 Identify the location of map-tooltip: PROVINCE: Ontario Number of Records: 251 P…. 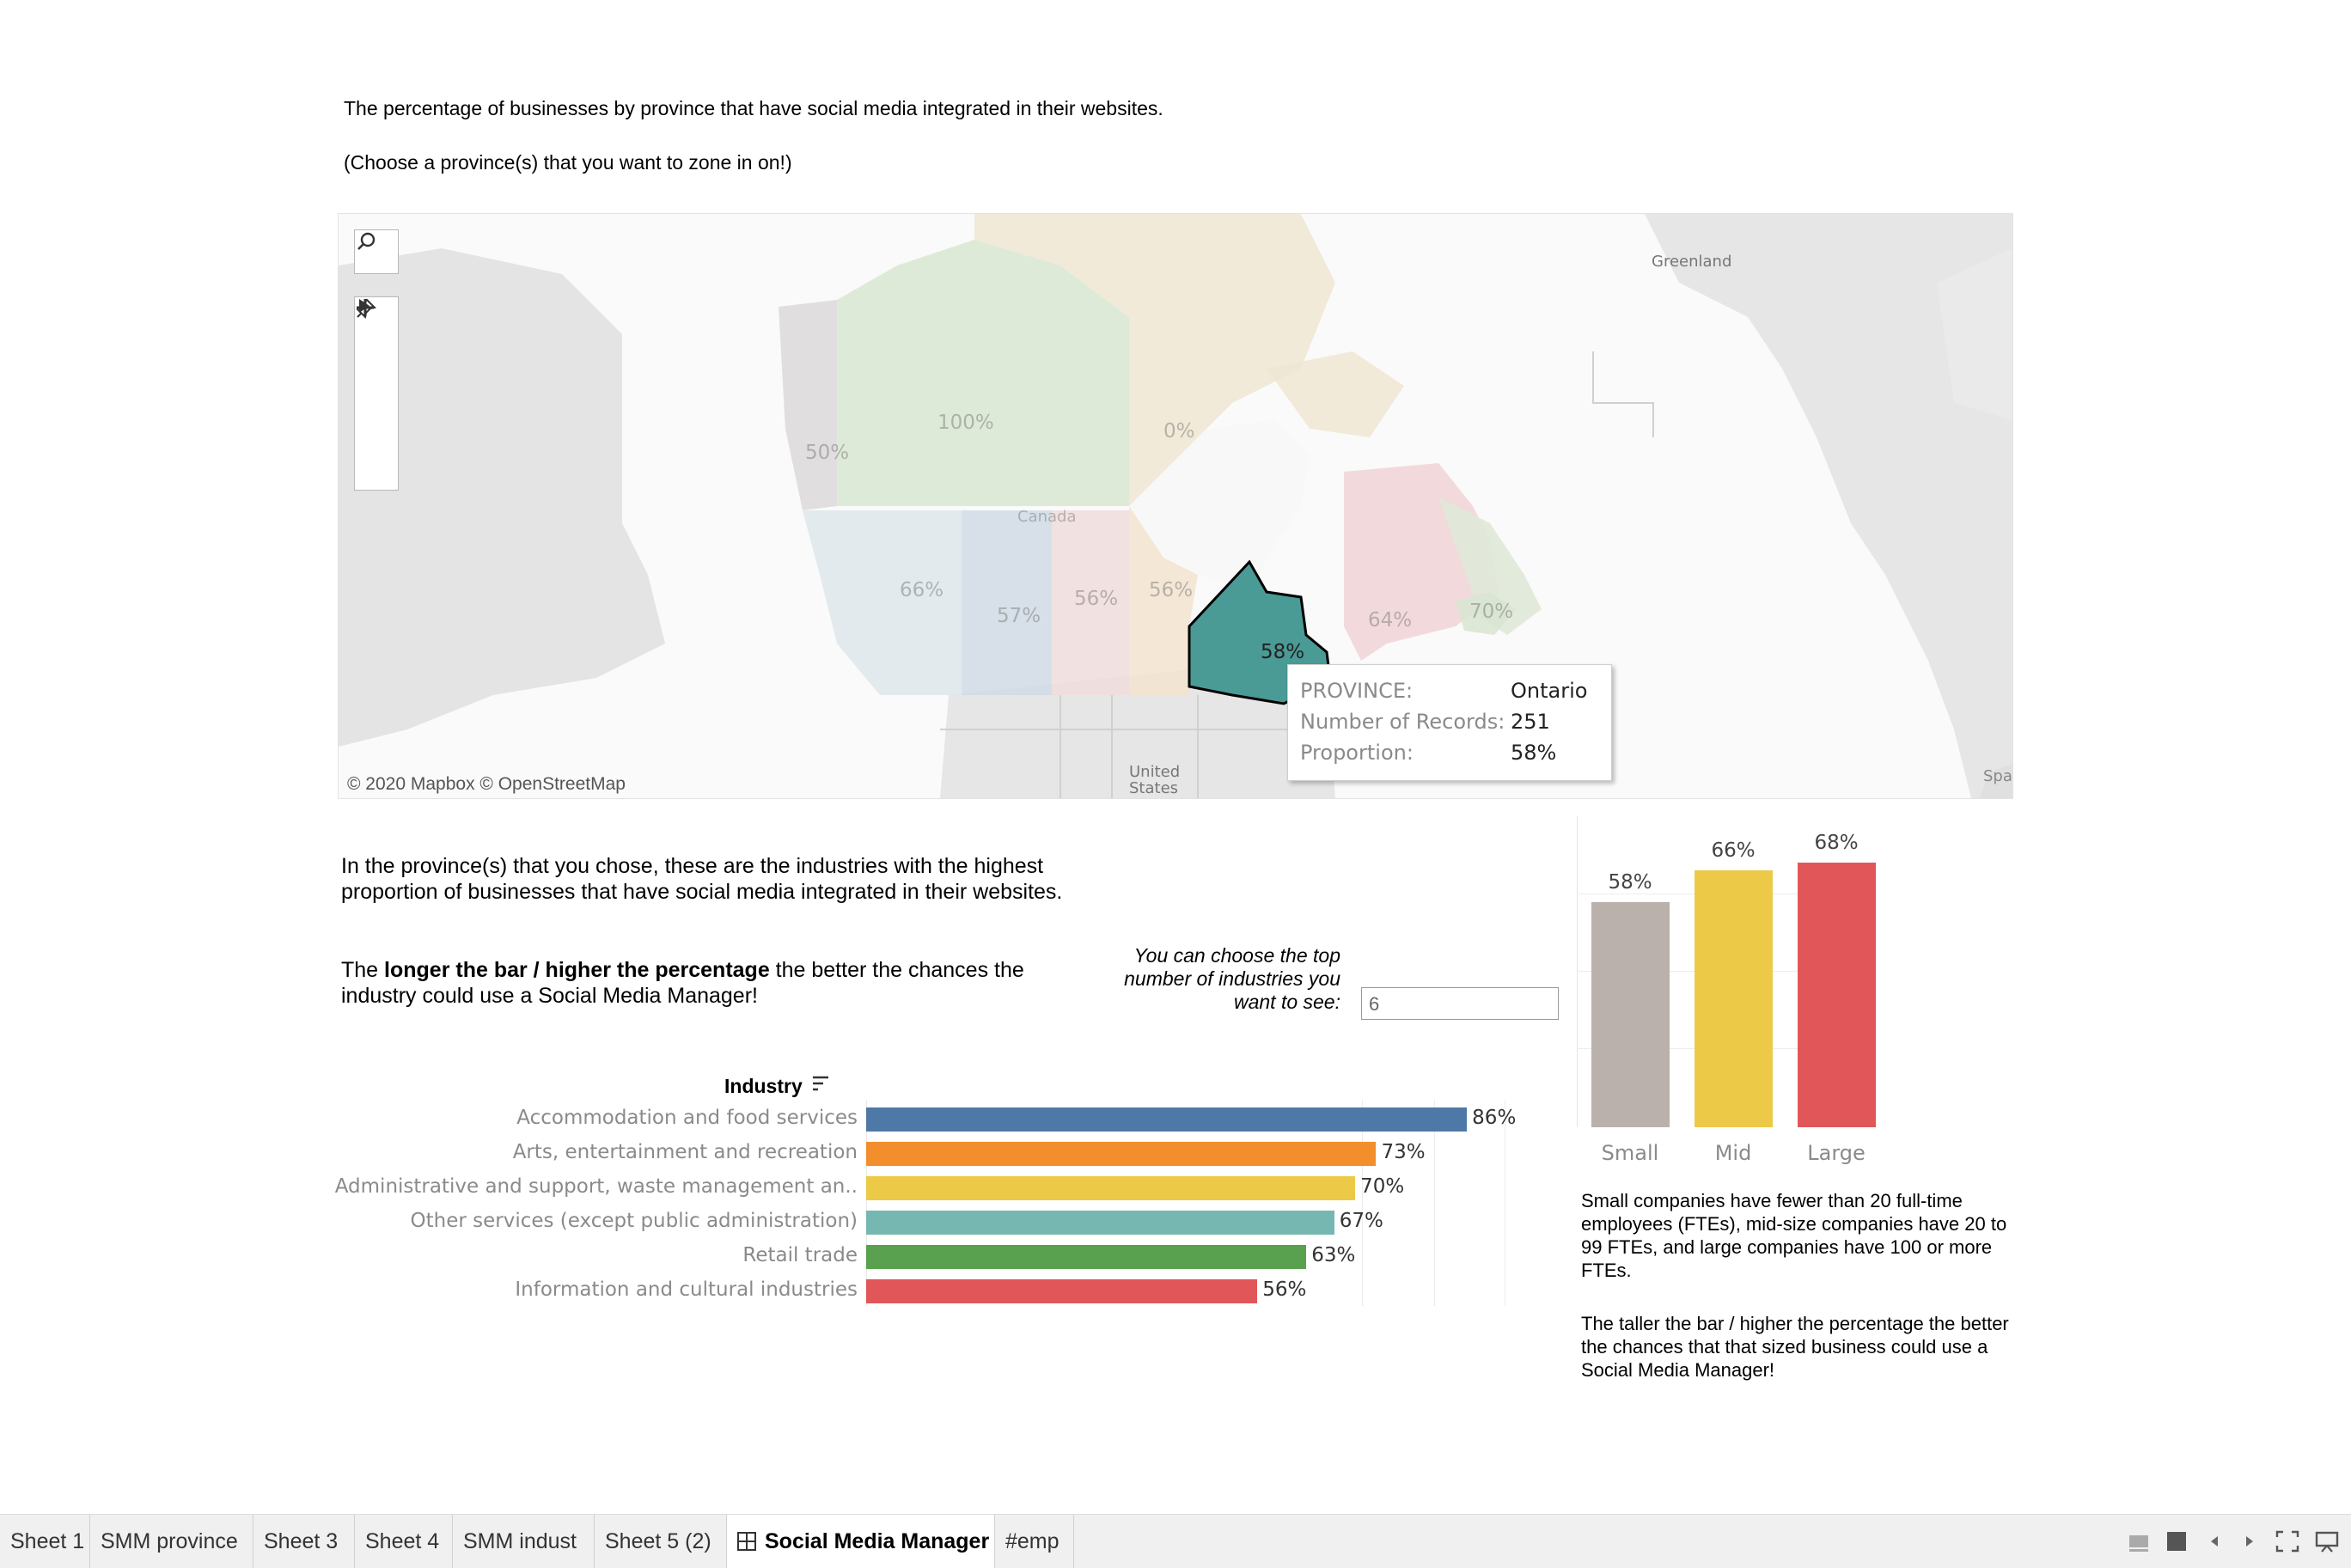
(1449, 722).